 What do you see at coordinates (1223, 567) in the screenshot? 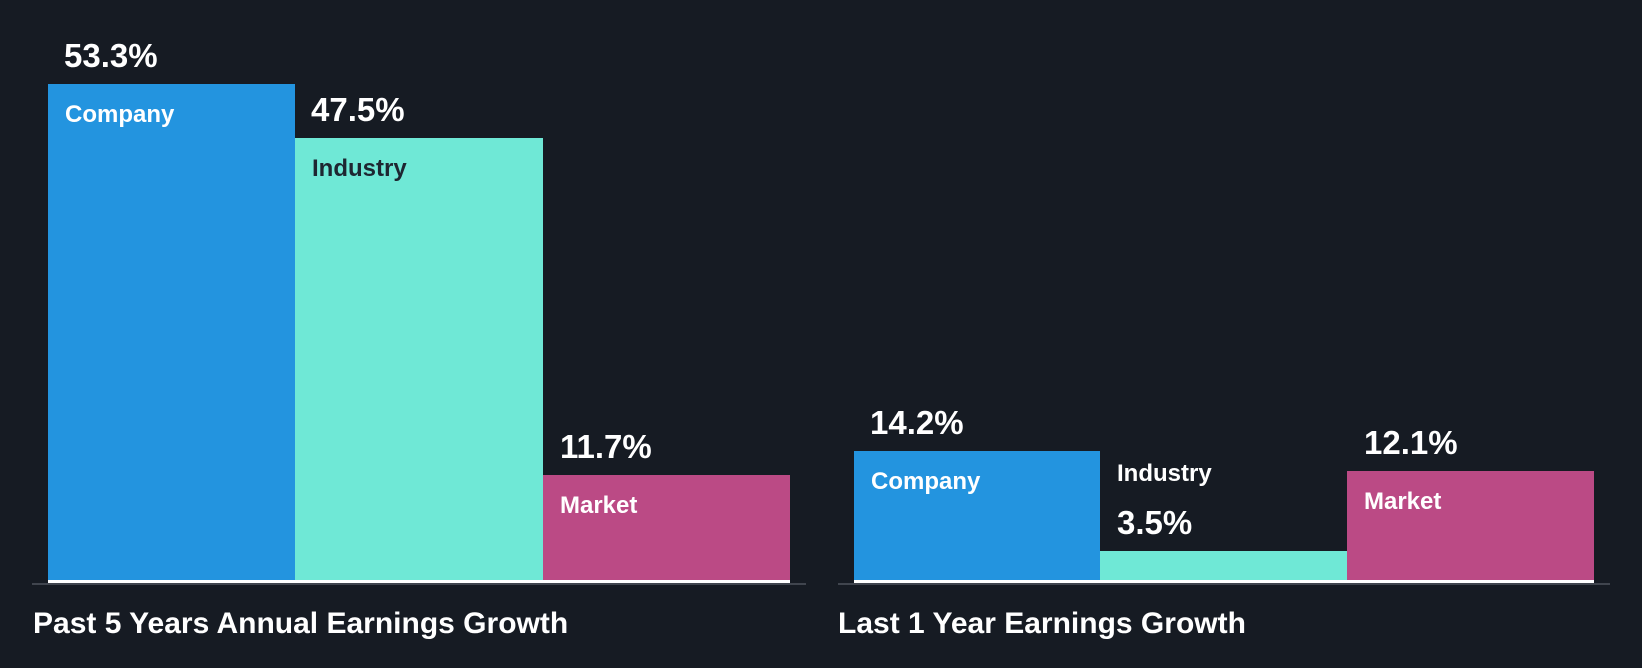
I see `bar-industry` at bounding box center [1223, 567].